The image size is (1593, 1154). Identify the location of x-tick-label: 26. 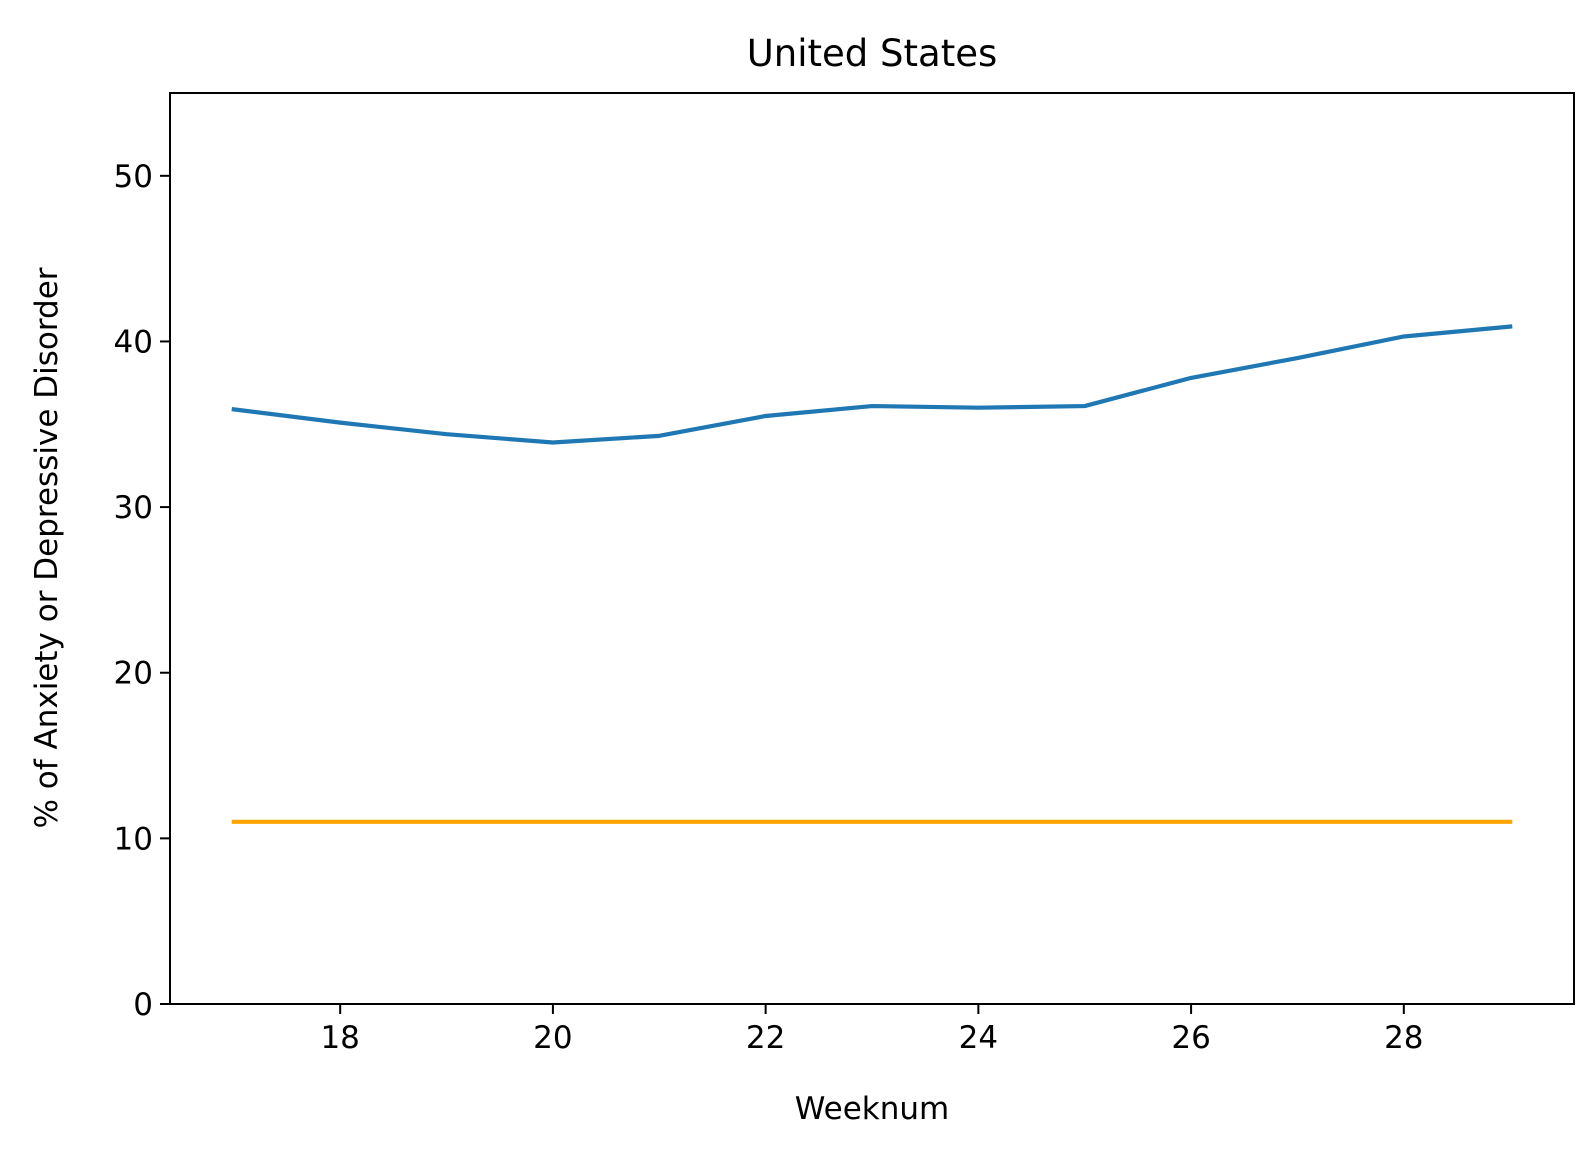
(1190, 1038).